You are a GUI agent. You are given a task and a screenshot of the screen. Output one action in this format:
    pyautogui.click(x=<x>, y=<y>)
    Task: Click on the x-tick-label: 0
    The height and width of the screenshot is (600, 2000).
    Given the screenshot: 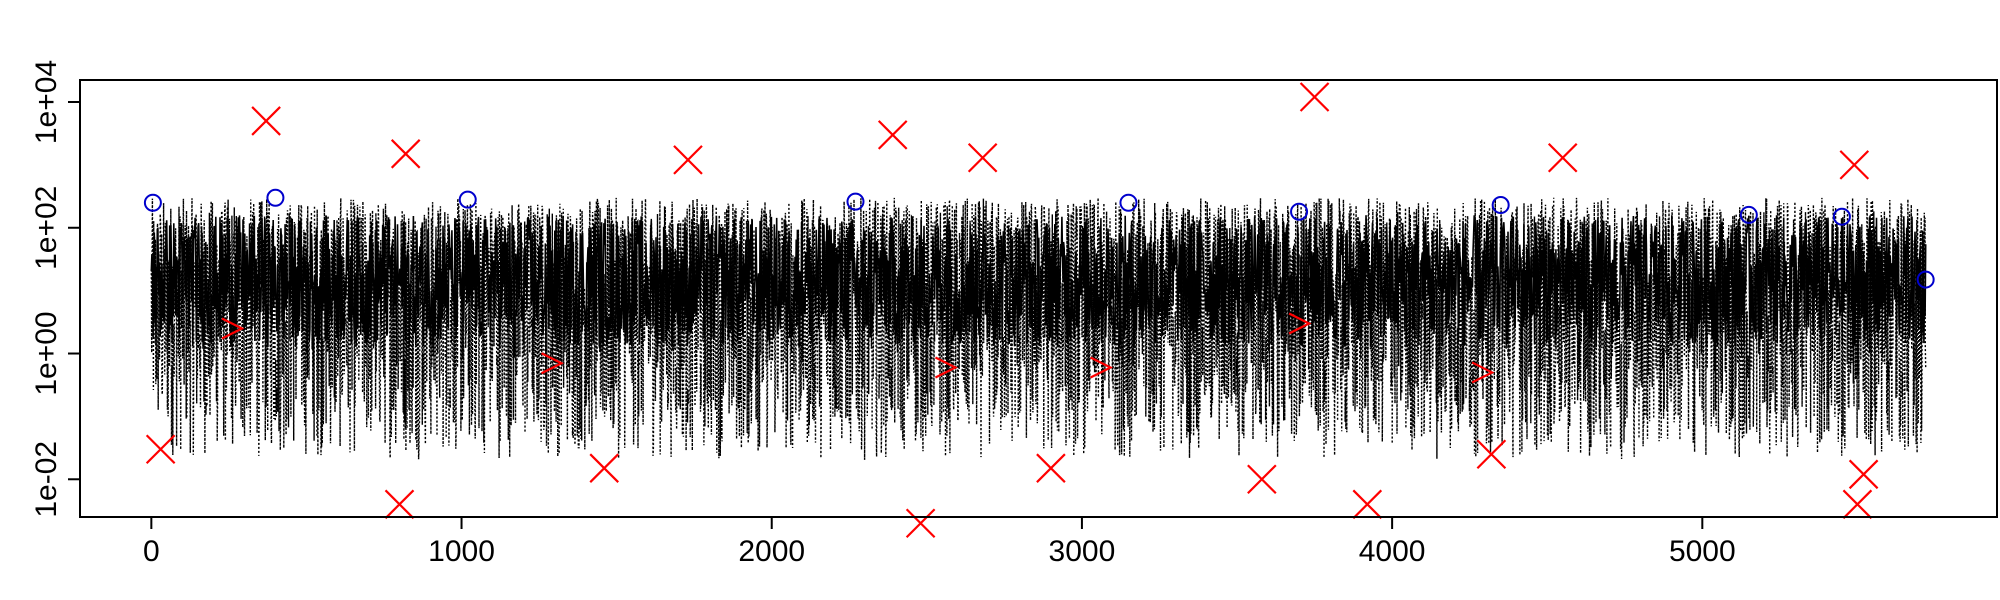 What is the action you would take?
    pyautogui.click(x=151, y=551)
    